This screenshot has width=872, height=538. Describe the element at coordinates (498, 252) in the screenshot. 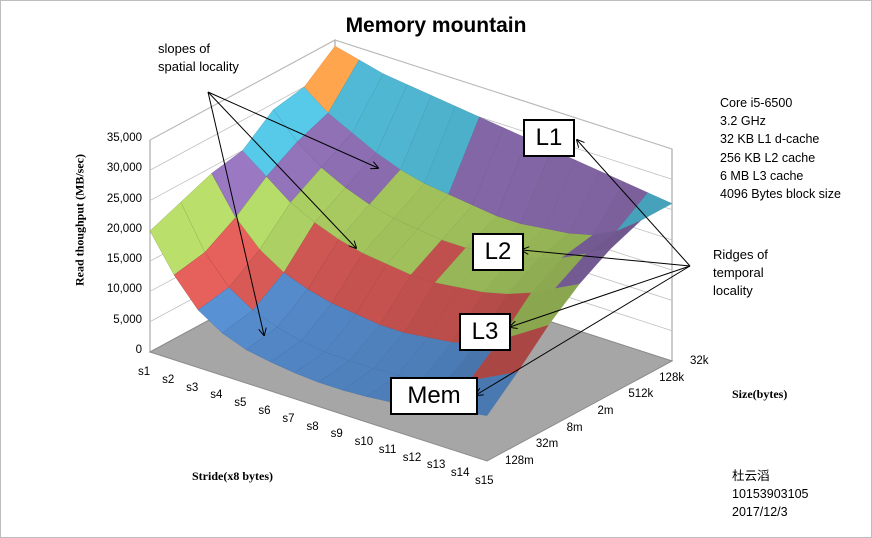

I see `label-l2-box: L2` at that location.